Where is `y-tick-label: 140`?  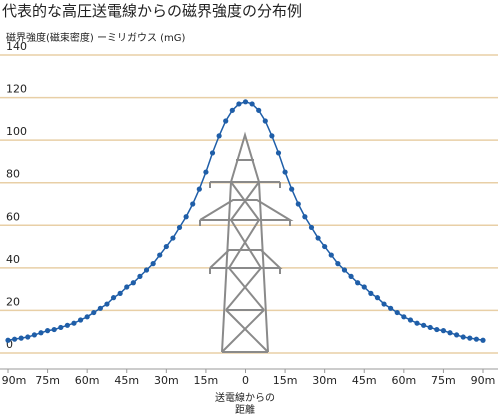 y-tick-label: 140 is located at coordinates (16, 46).